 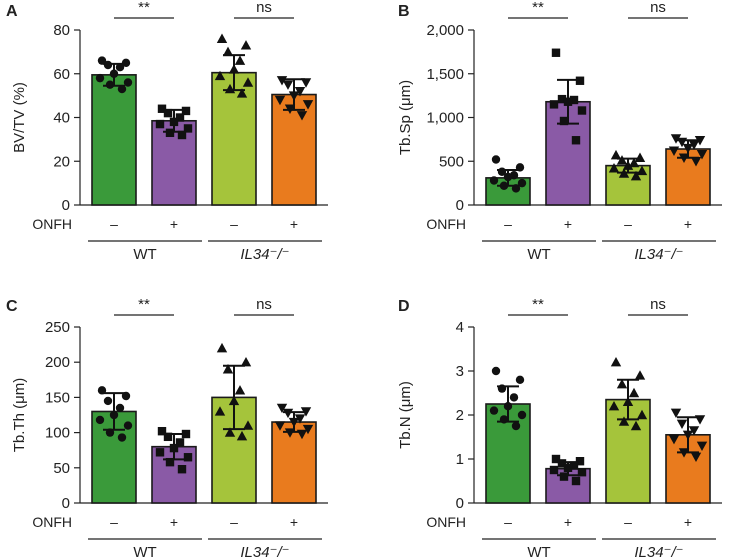 I want to click on panel-letter: B, so click(x=404, y=11).